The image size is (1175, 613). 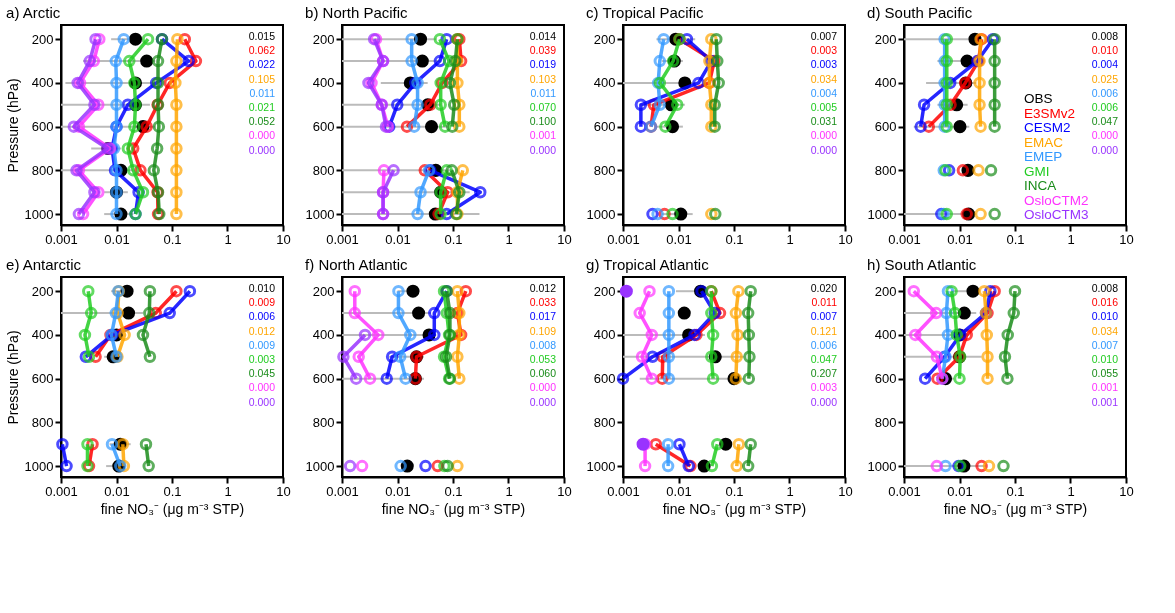 What do you see at coordinates (1105, 373) in the screenshot?
I see `annotation: 0.055` at bounding box center [1105, 373].